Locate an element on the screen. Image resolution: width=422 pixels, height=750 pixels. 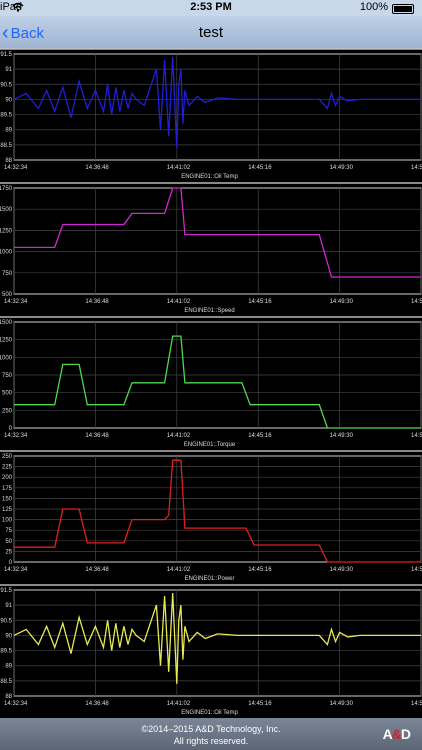
chevron-left-icon: ‹ is located at coordinates (5, 33).